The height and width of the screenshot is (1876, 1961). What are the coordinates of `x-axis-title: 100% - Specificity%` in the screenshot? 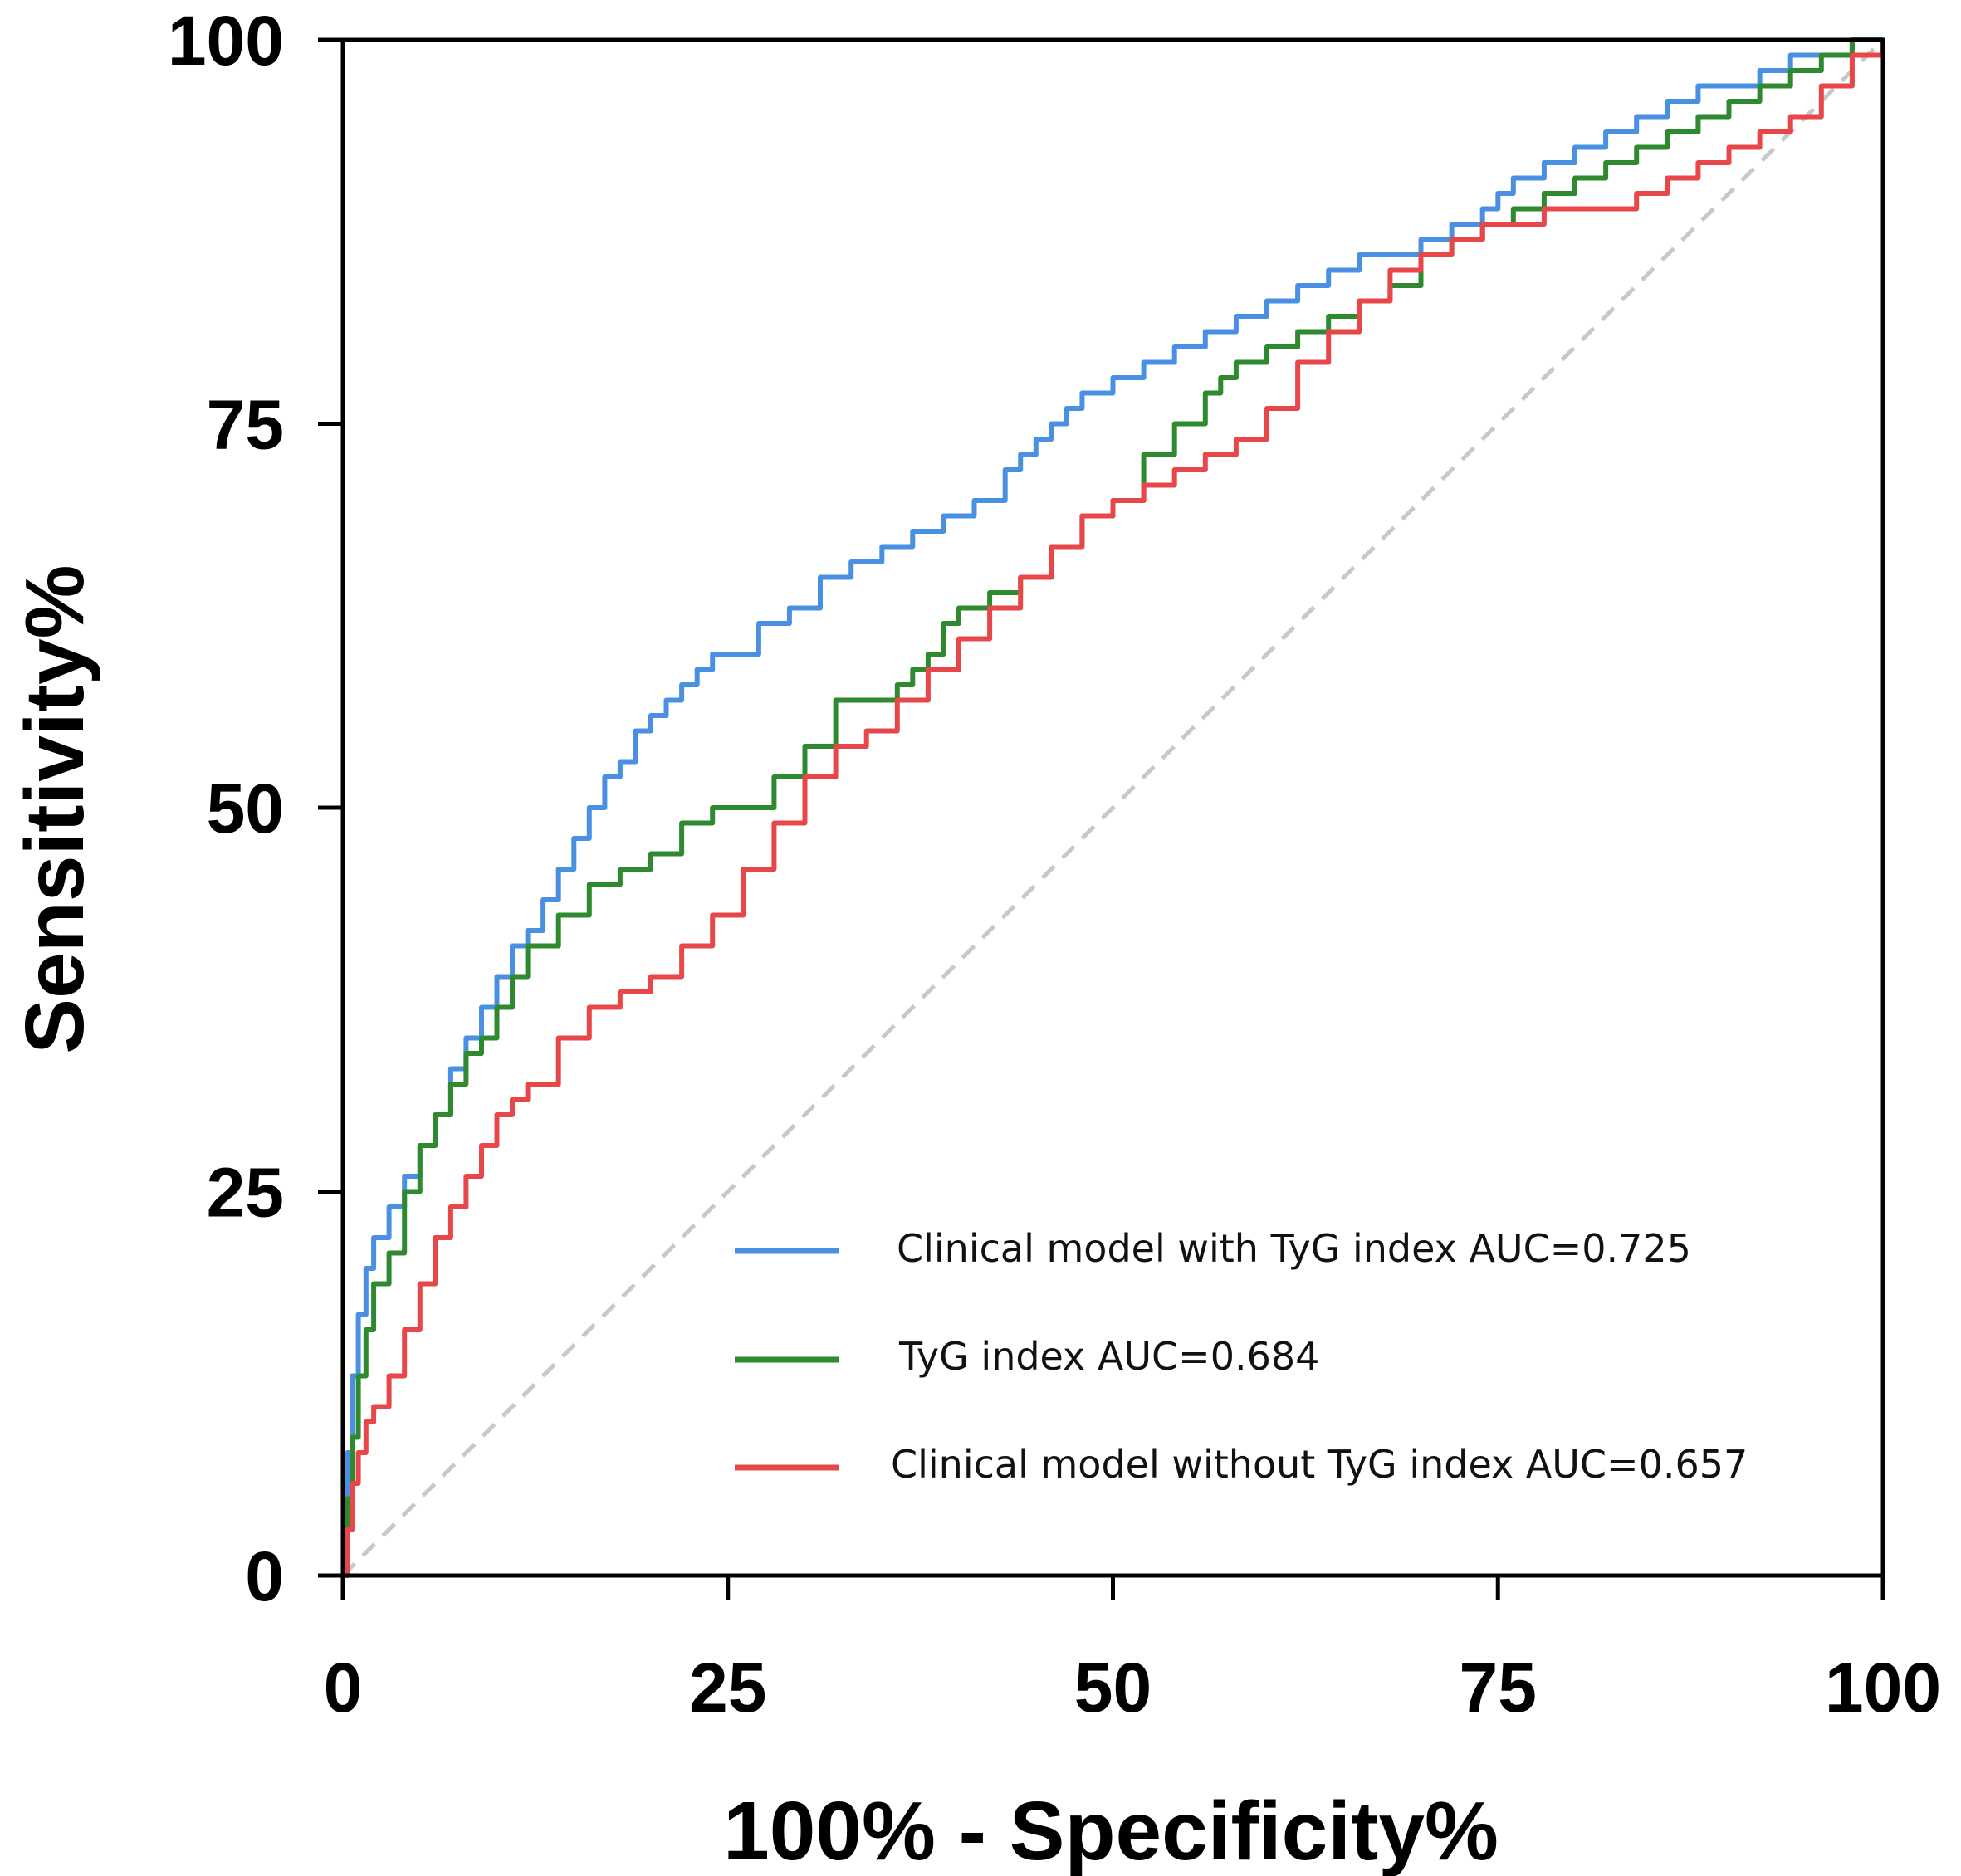 It's located at (1111, 1830).